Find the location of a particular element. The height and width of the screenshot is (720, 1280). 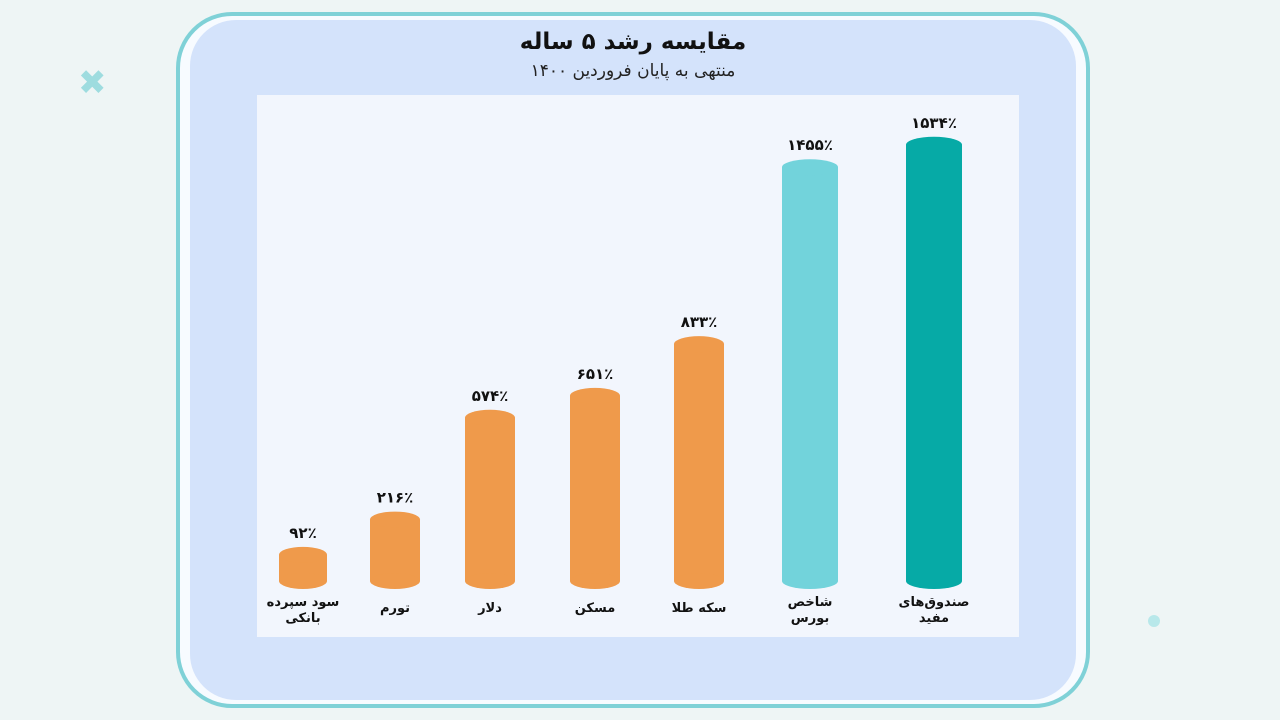

data-label: ۶۵۱٪ is located at coordinates (595, 374).